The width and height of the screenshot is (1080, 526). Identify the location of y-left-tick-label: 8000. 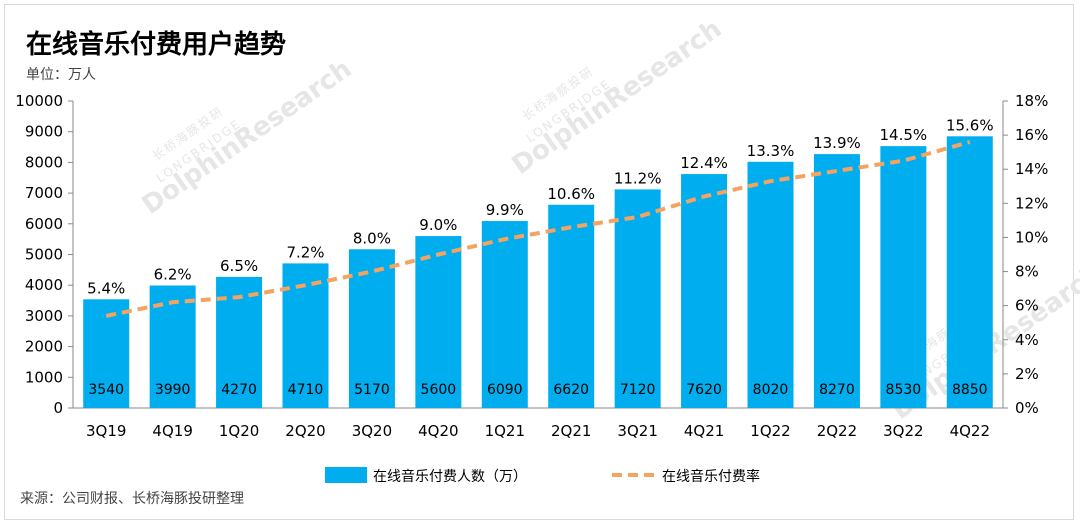
(44, 162).